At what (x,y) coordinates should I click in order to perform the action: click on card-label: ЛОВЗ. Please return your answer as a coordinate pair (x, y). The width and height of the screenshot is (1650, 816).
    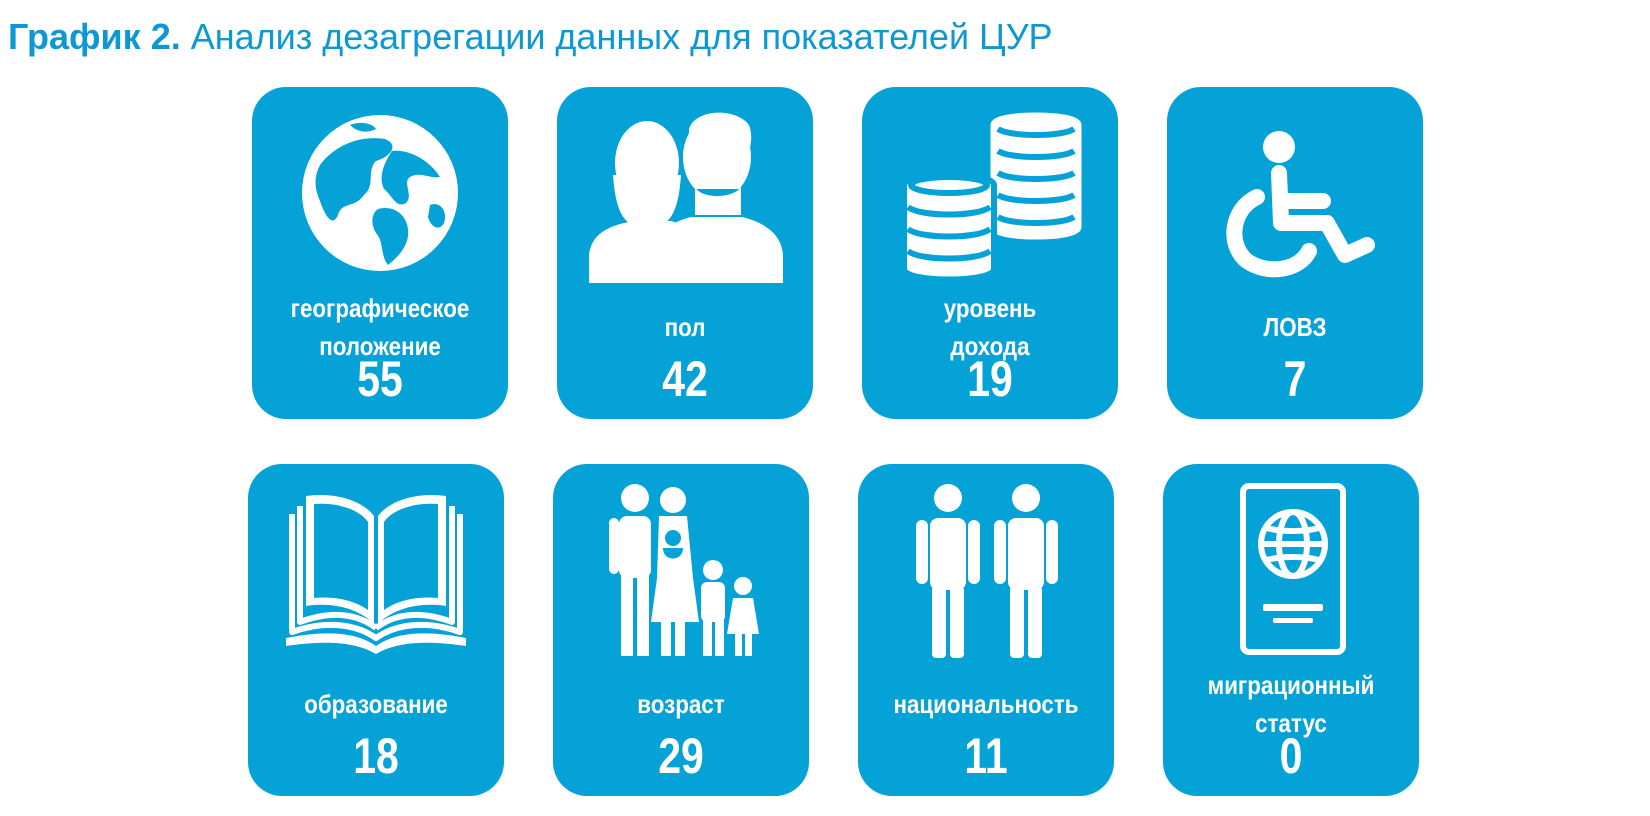
    Looking at the image, I should click on (1295, 327).